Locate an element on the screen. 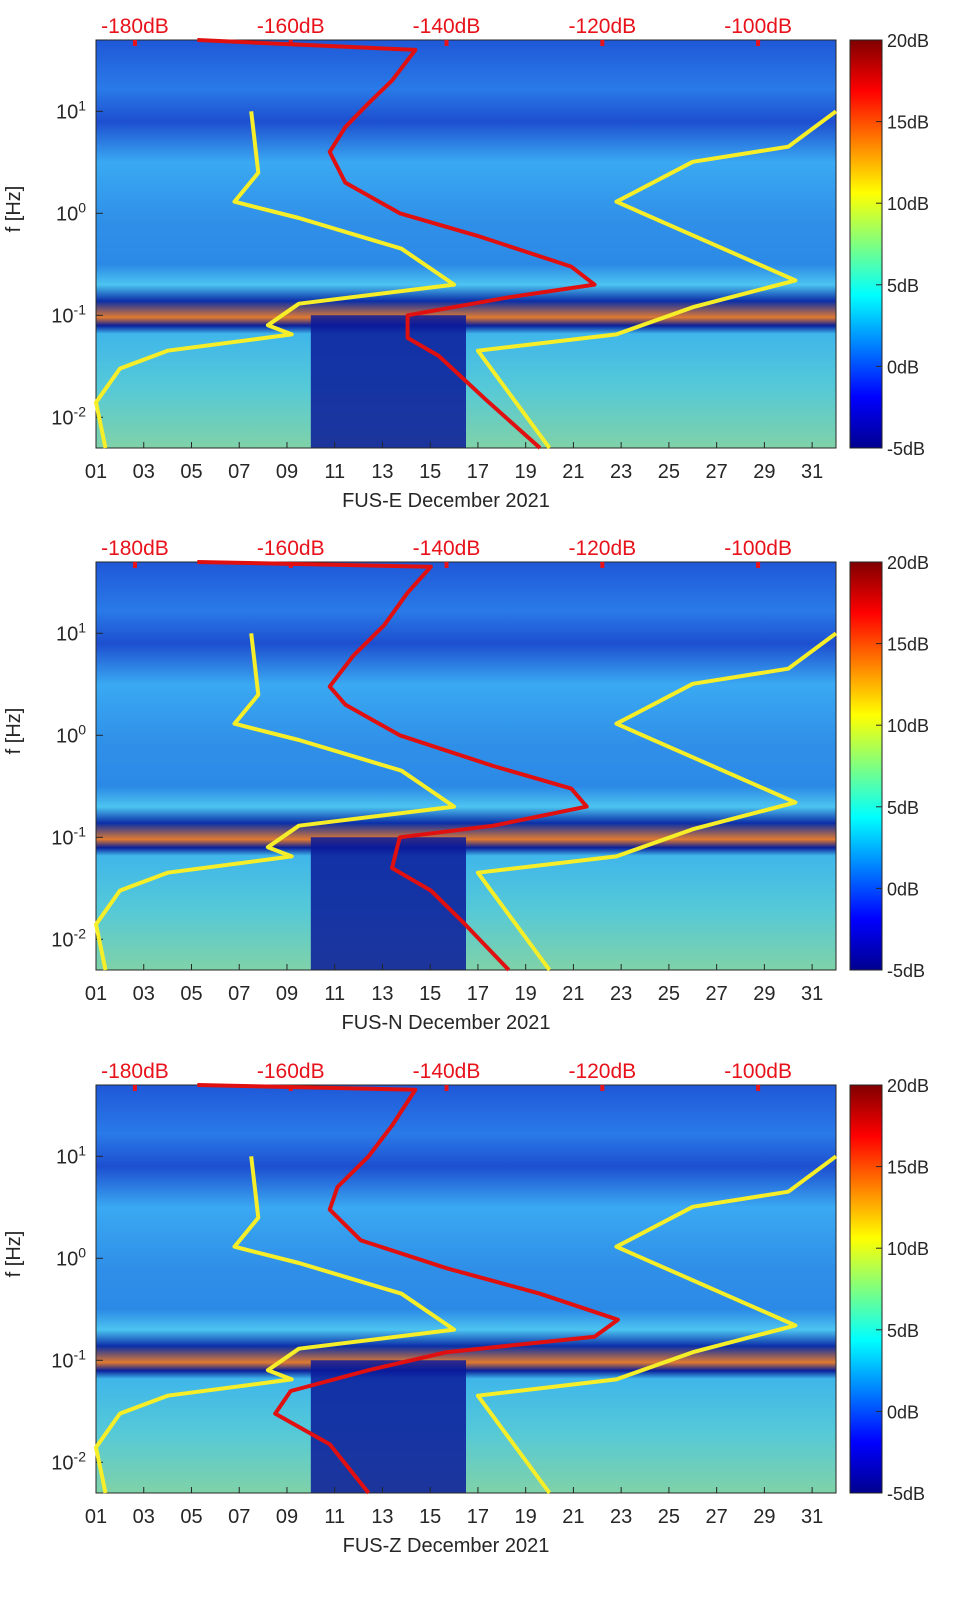  colorbar-label: -5dB is located at coordinates (906, 1494).